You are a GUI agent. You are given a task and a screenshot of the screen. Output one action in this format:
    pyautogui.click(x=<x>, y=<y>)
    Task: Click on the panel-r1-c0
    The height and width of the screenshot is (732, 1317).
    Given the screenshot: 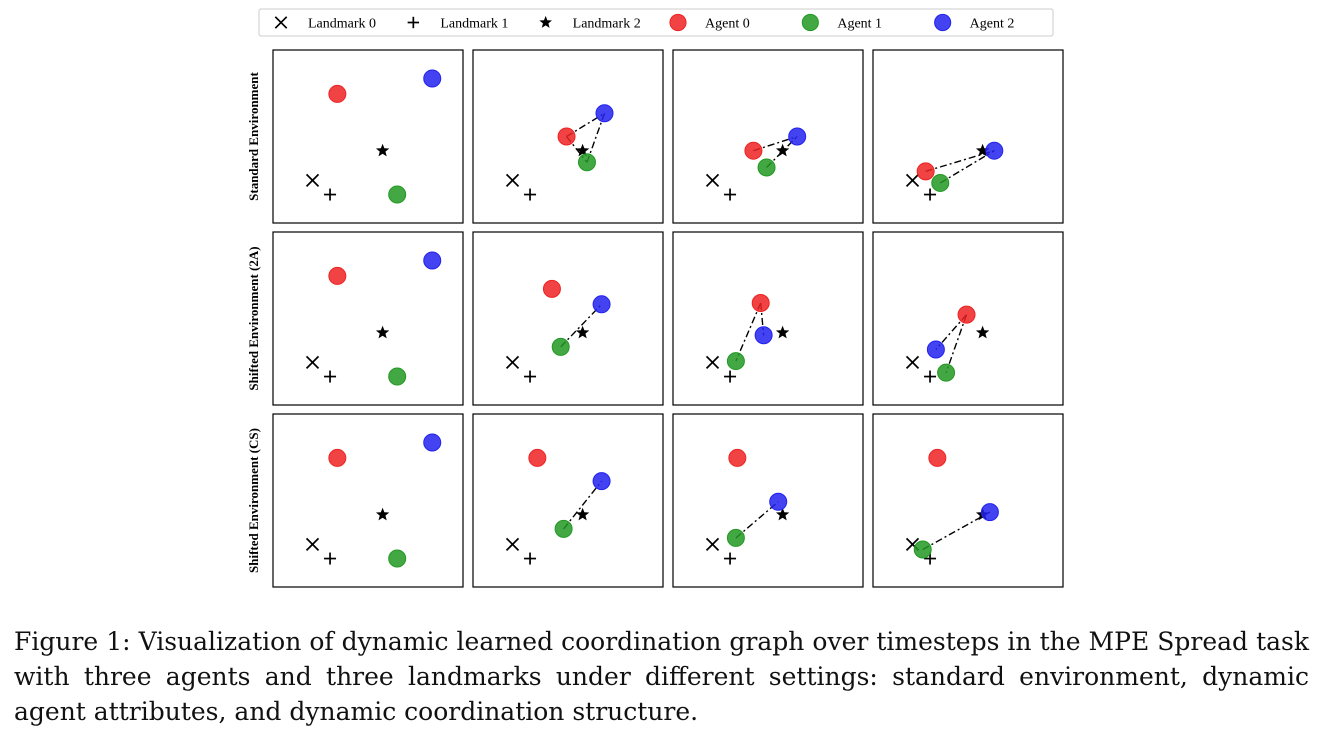 What is the action you would take?
    pyautogui.click(x=368, y=318)
    